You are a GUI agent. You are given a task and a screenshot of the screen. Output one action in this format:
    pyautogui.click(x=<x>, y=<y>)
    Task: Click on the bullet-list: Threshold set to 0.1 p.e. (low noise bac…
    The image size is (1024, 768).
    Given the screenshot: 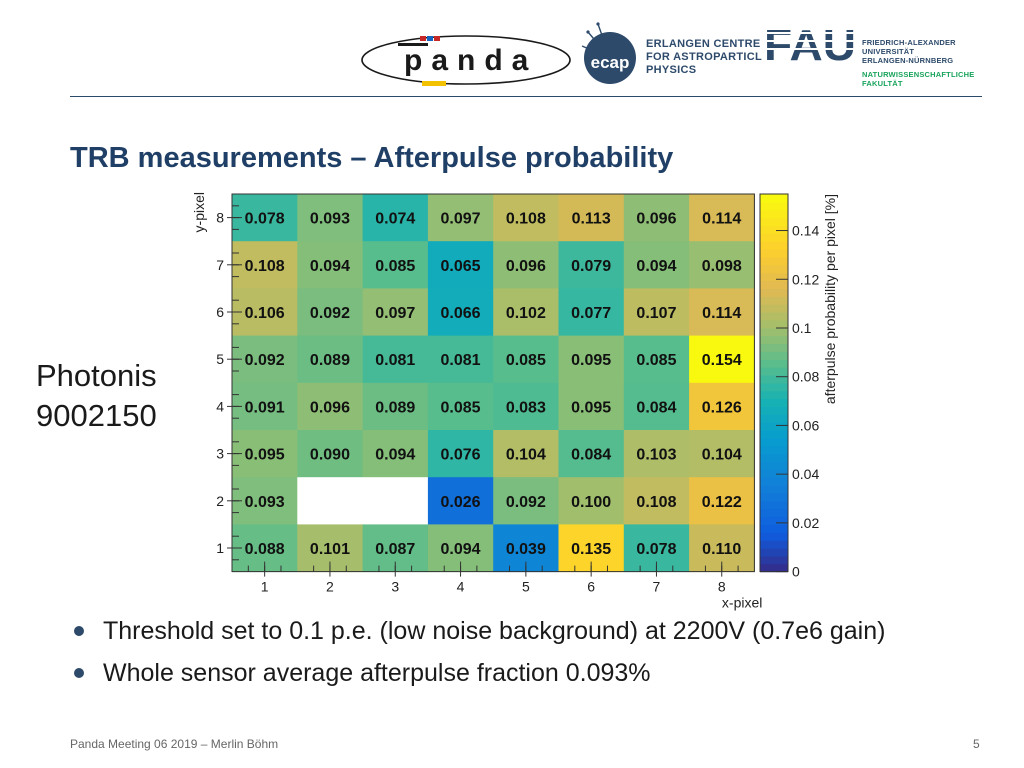 What is the action you would take?
    pyautogui.click(x=477, y=656)
    